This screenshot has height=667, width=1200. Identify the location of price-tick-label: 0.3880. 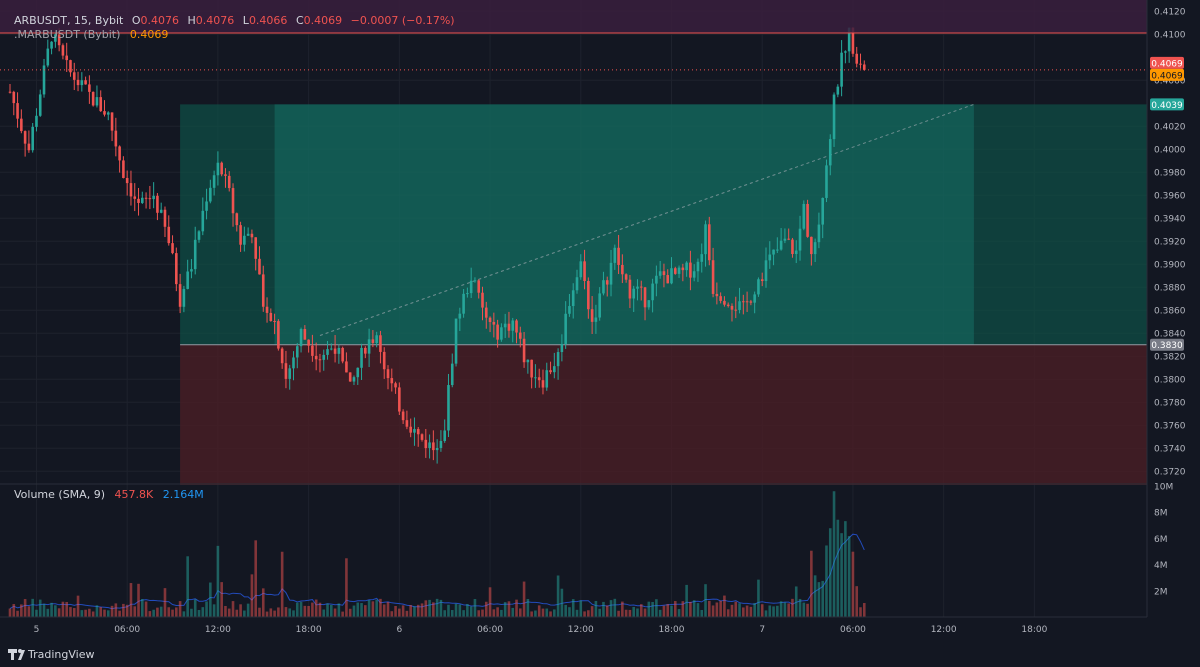
(1170, 289).